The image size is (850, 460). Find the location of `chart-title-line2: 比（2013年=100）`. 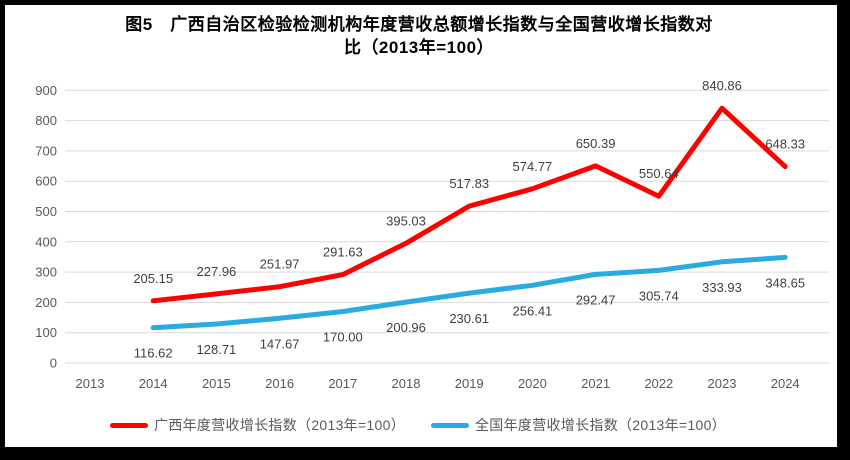

chart-title-line2: 比（2013年=100） is located at coordinates (419, 47).